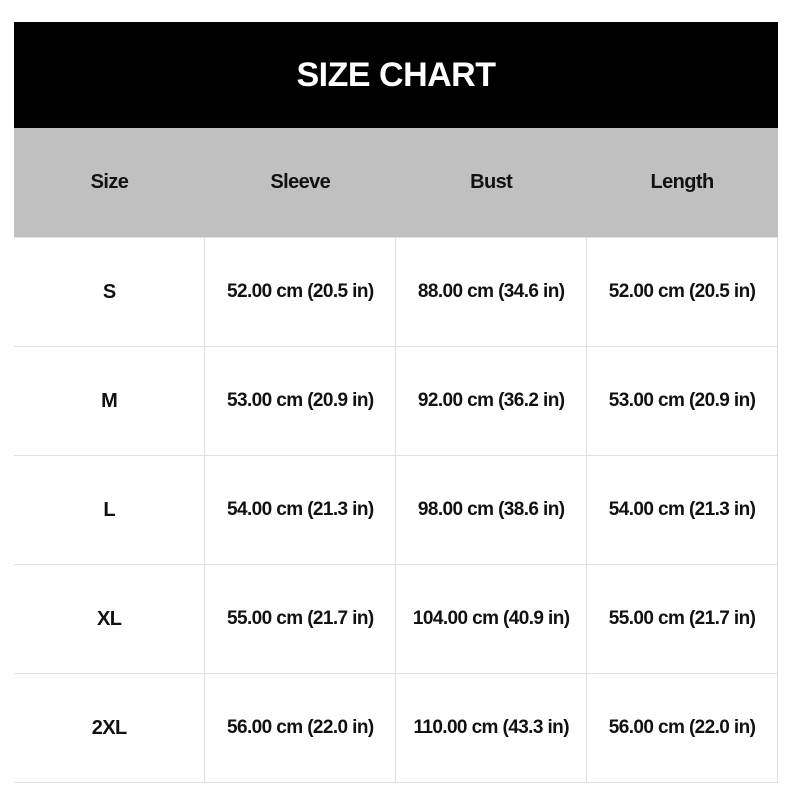 The height and width of the screenshot is (800, 800). I want to click on size-label: M, so click(110, 401).